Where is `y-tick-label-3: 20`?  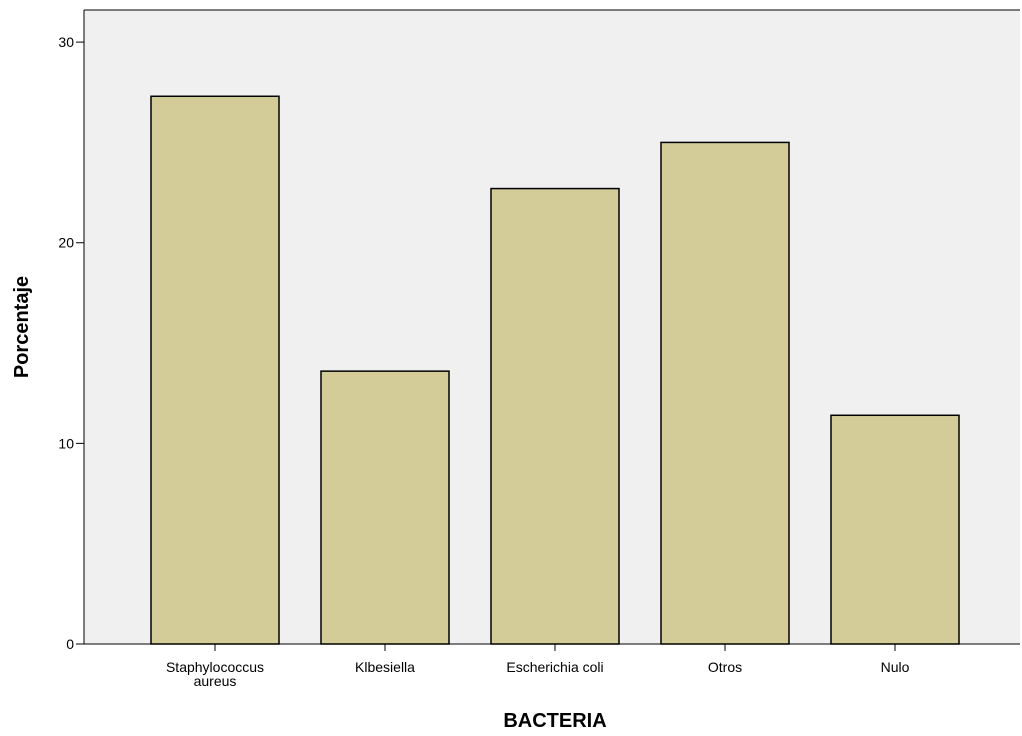
y-tick-label-3: 20 is located at coordinates (66, 243).